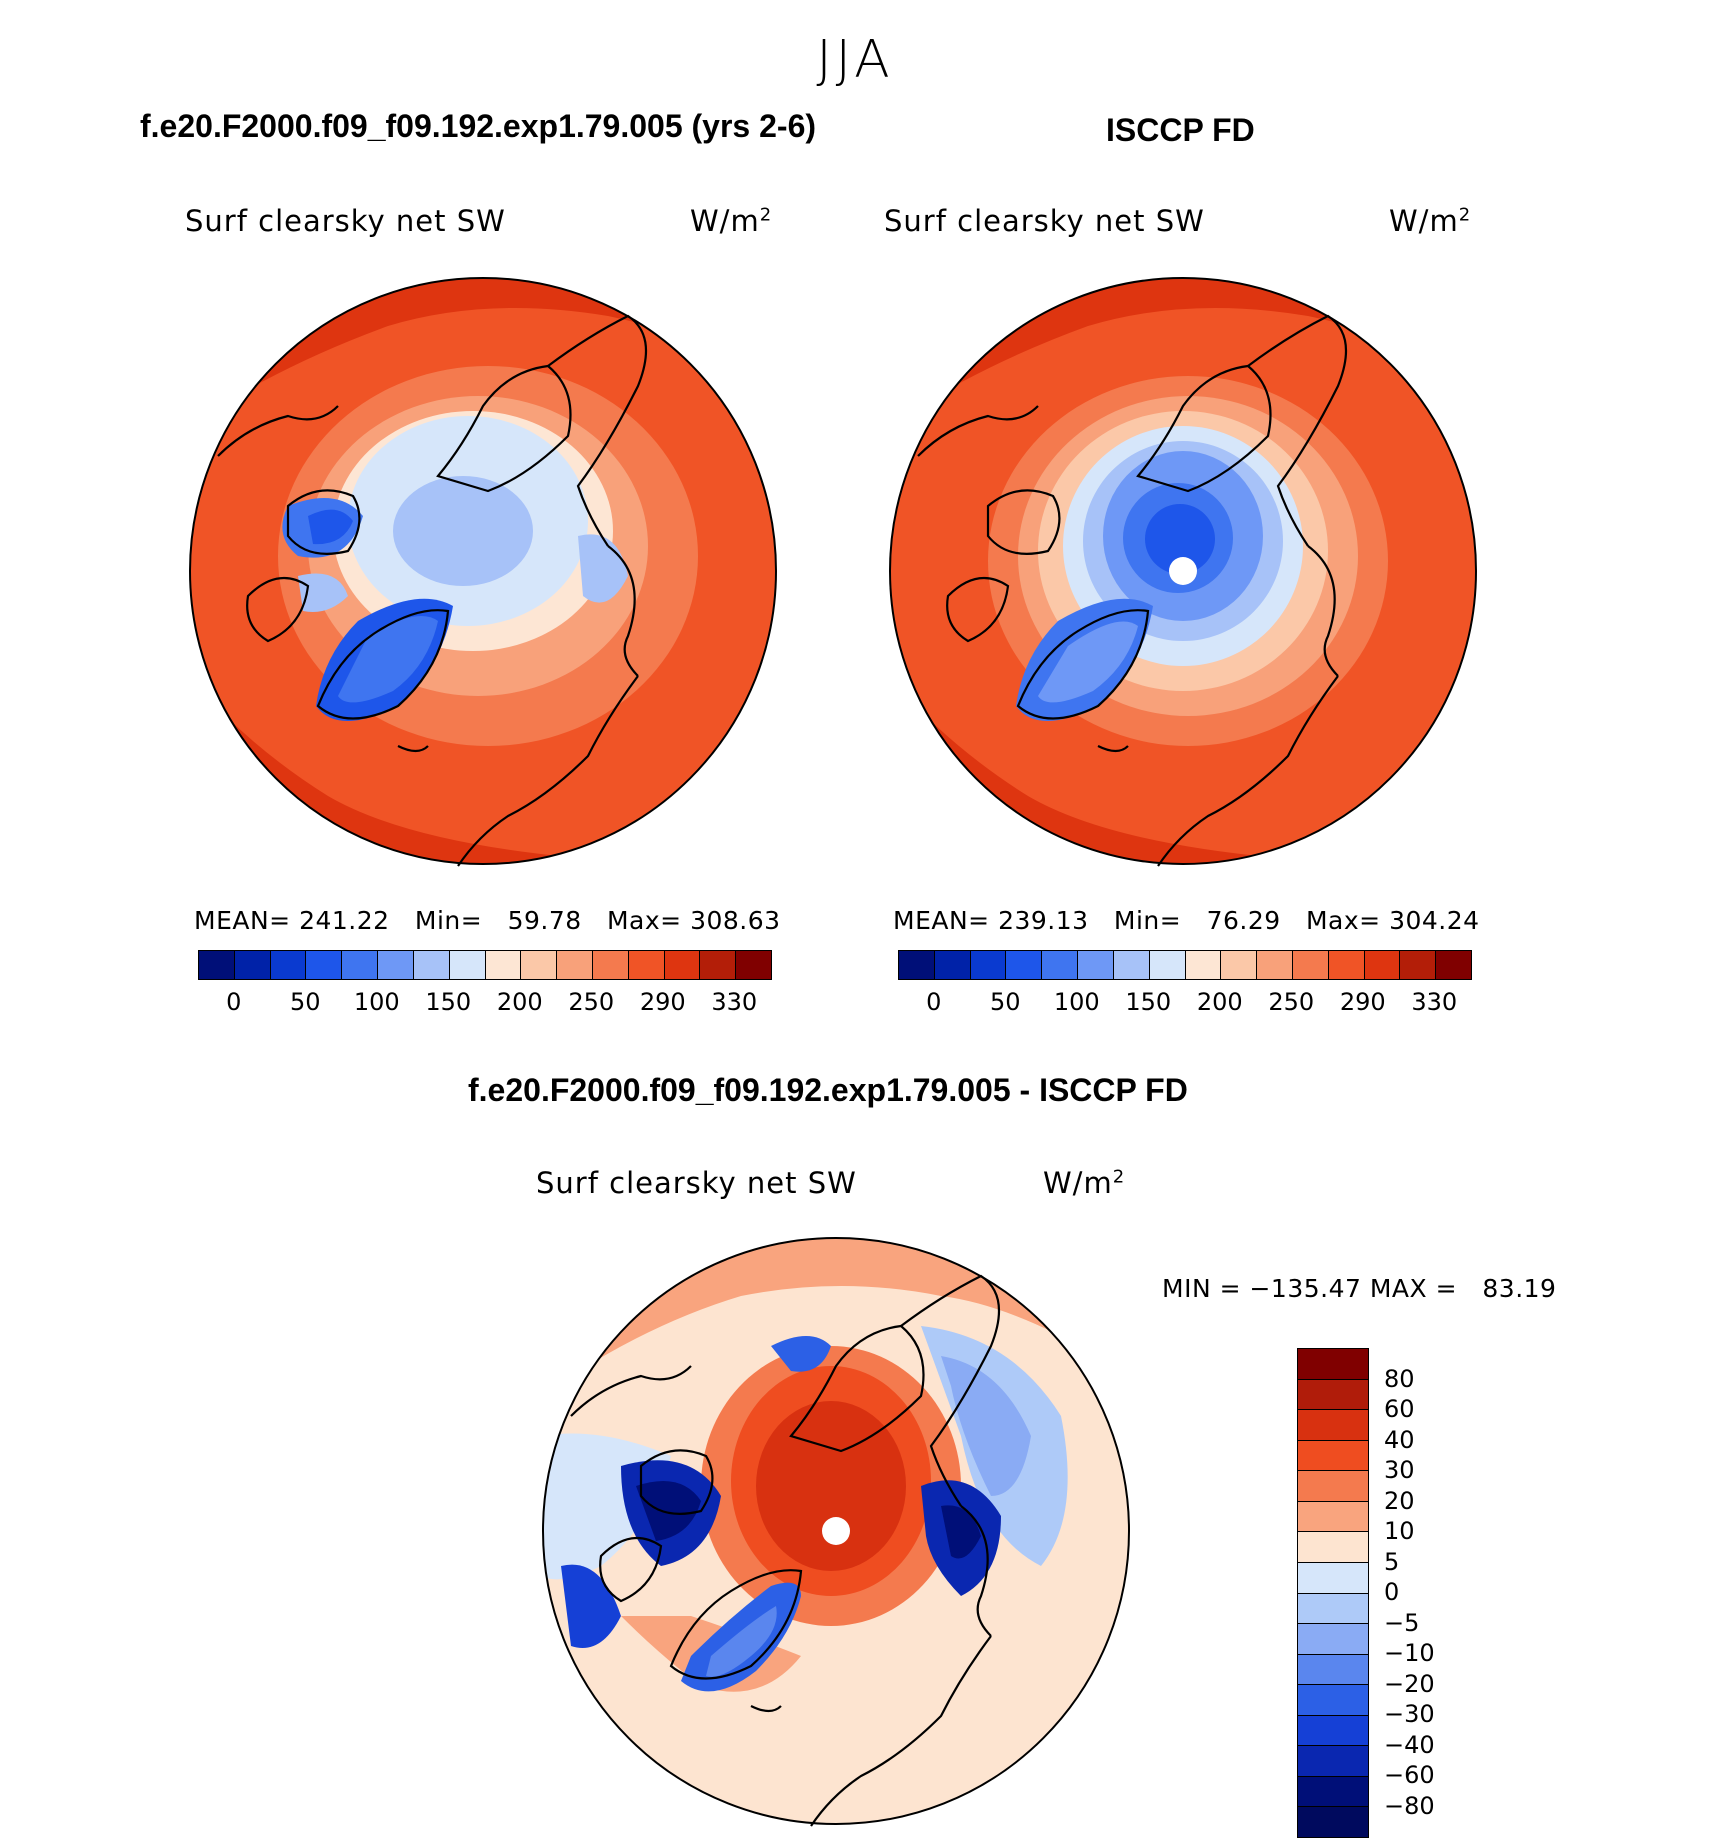  Describe the element at coordinates (1402, 1622) in the screenshot. I see `colorbar-tick-label: −5` at that location.